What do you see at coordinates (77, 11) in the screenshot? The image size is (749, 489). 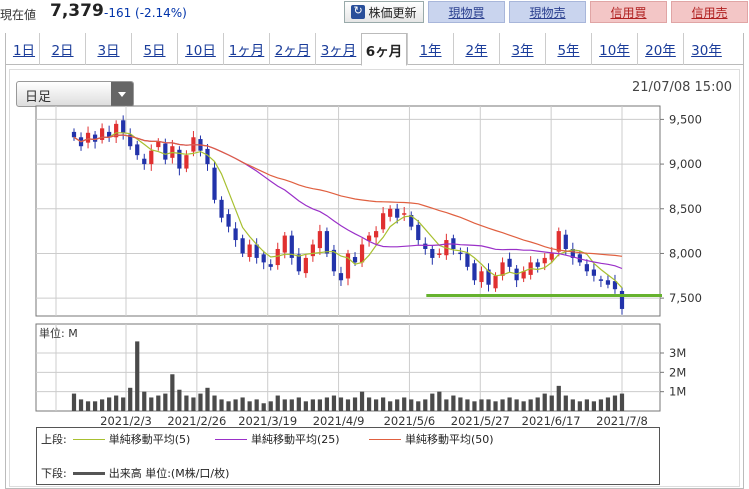 I see `current-price: 7,379` at bounding box center [77, 11].